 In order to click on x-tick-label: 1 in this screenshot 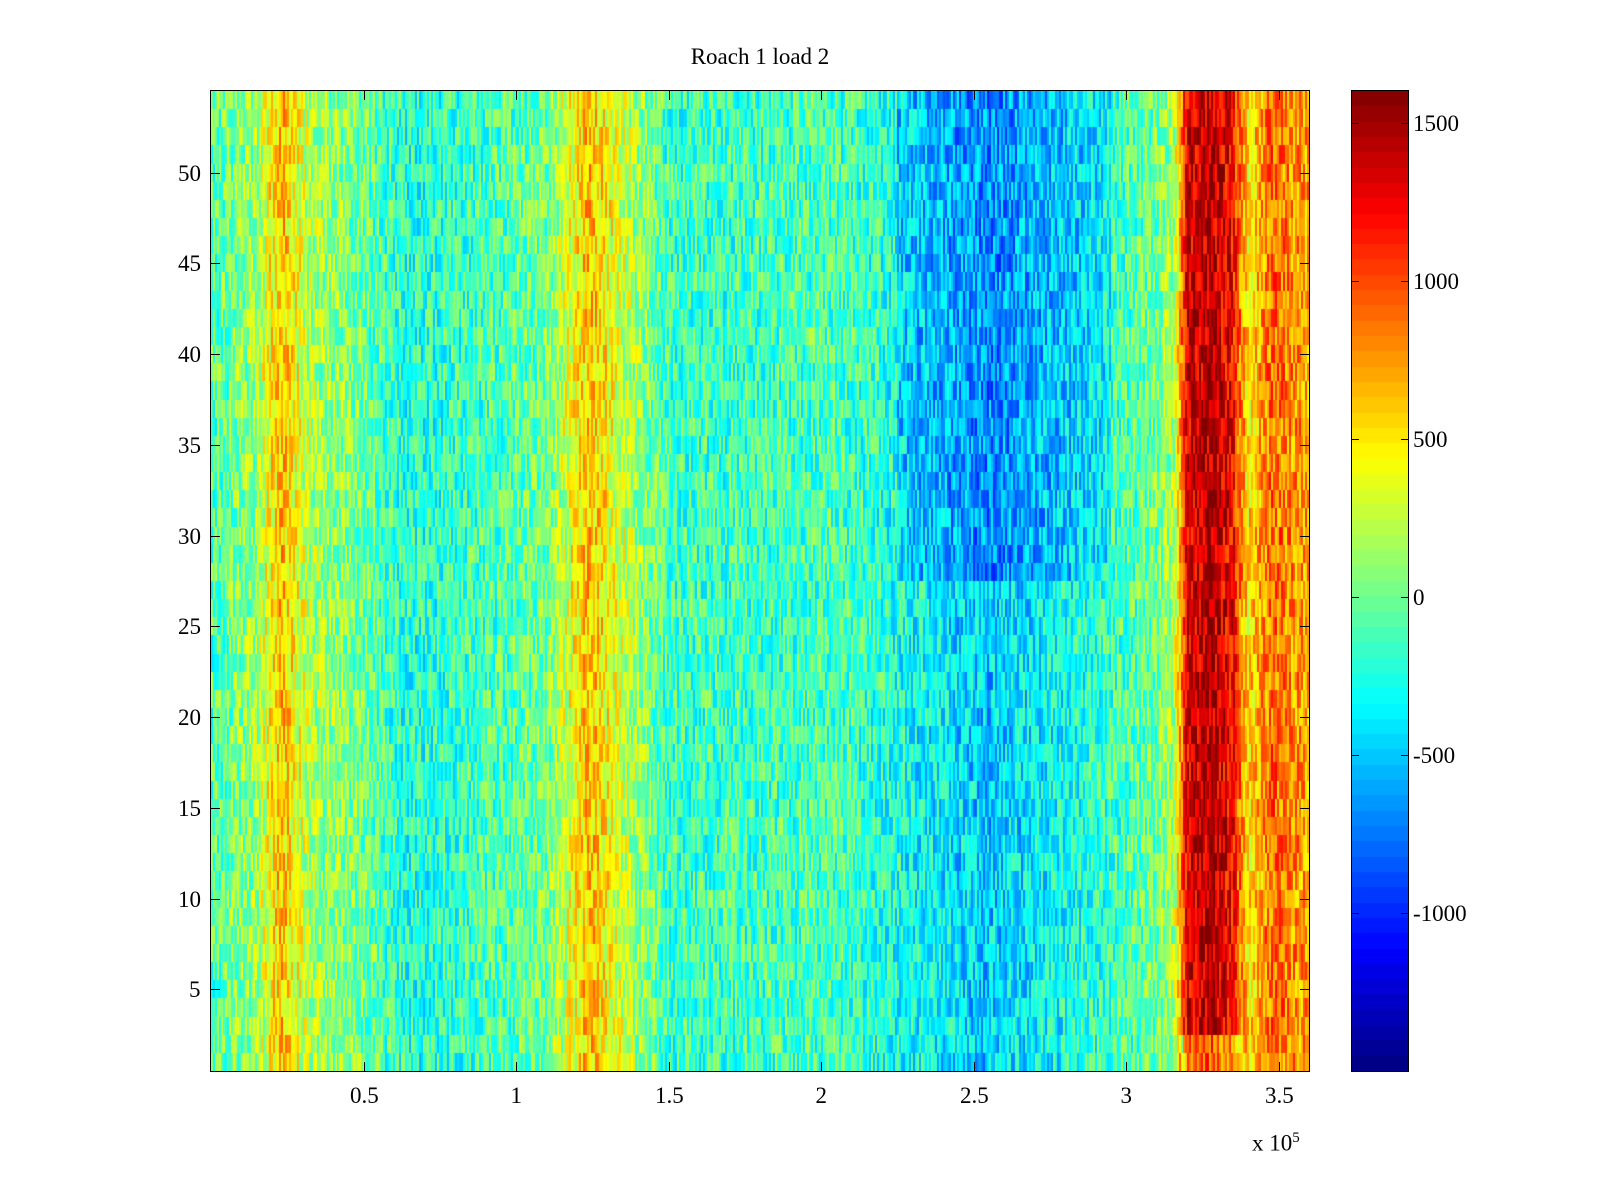, I will do `click(516, 1095)`.